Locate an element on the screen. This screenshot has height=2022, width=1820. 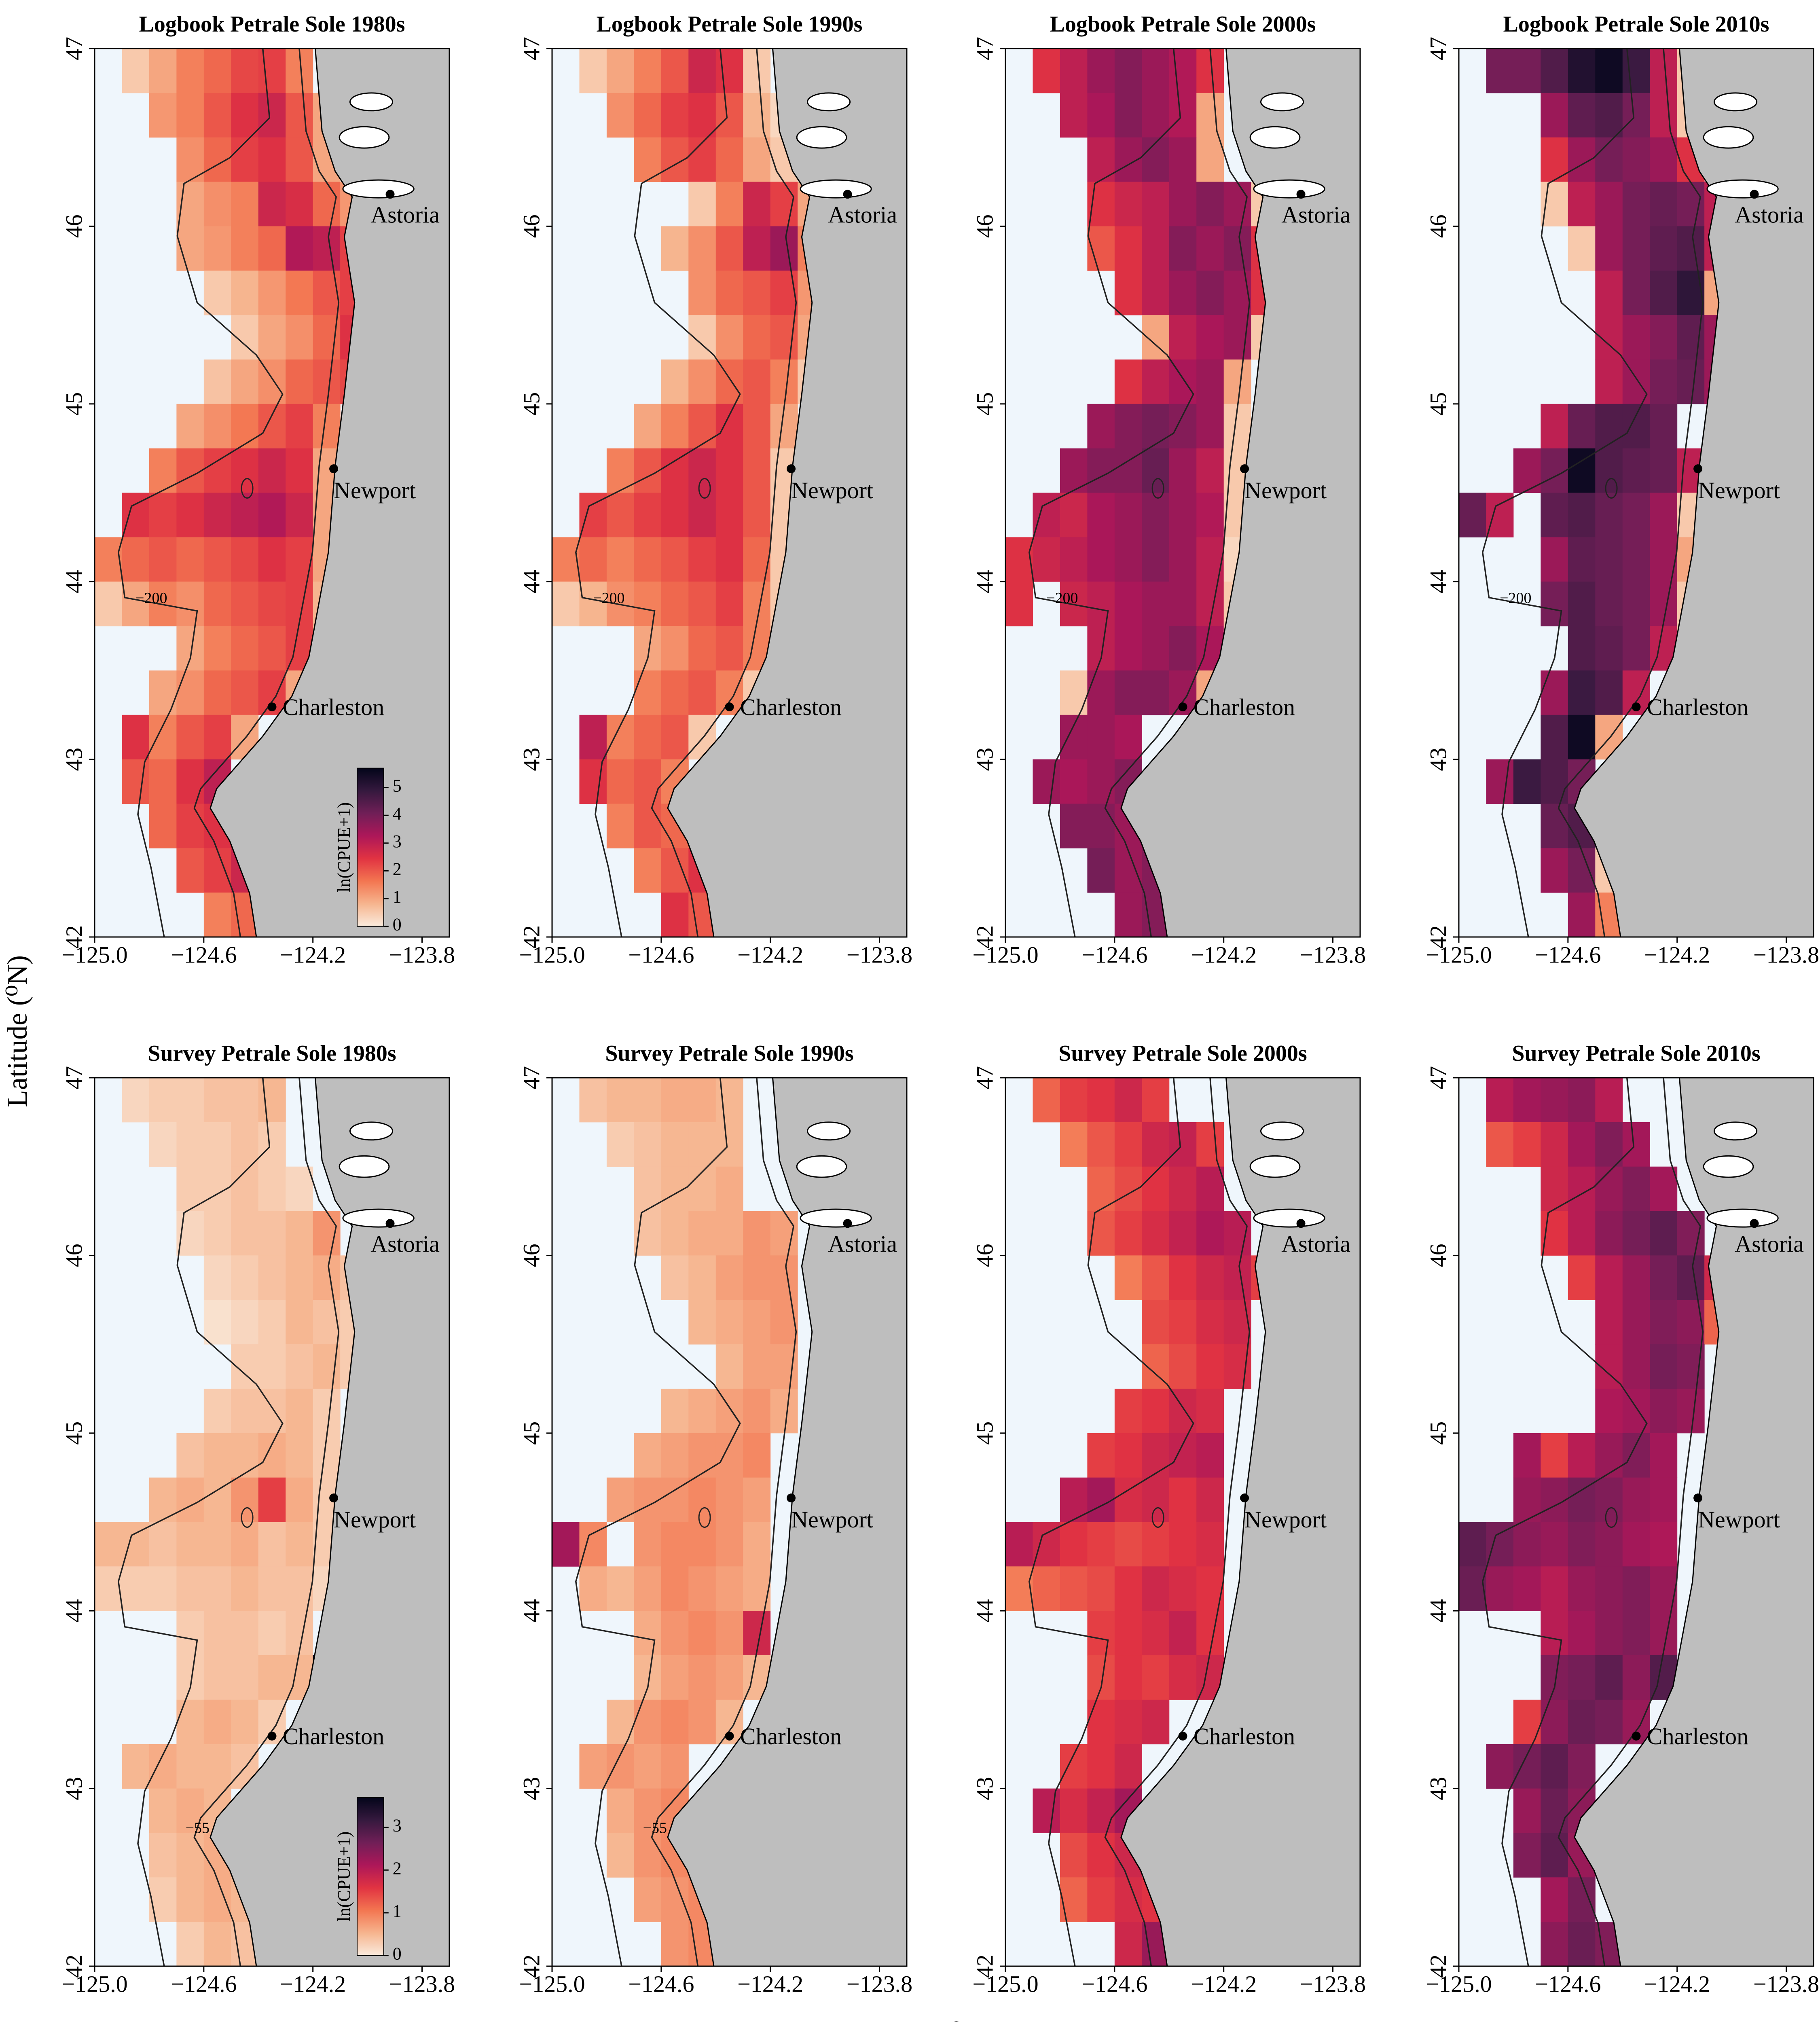
y-tick-label: 42 is located at coordinates (1438, 937).